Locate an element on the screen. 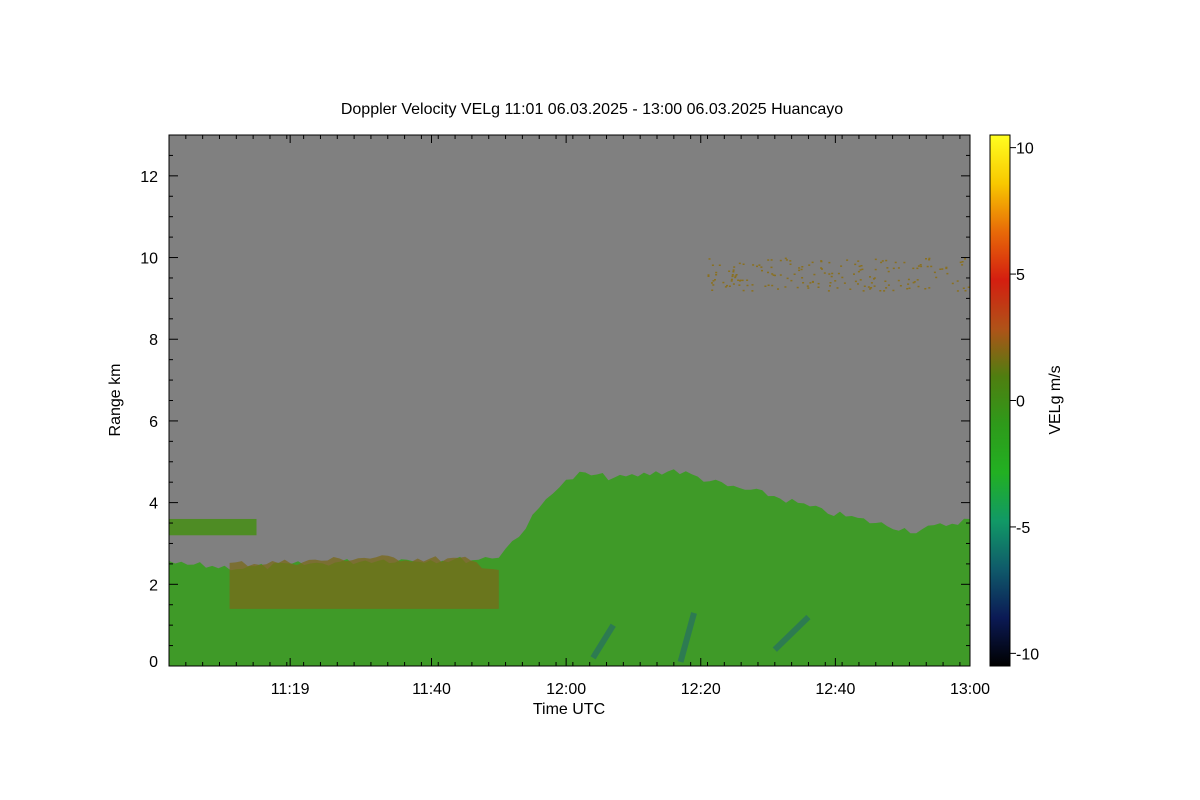  colorbar-tick-label: -10 is located at coordinates (1027, 654).